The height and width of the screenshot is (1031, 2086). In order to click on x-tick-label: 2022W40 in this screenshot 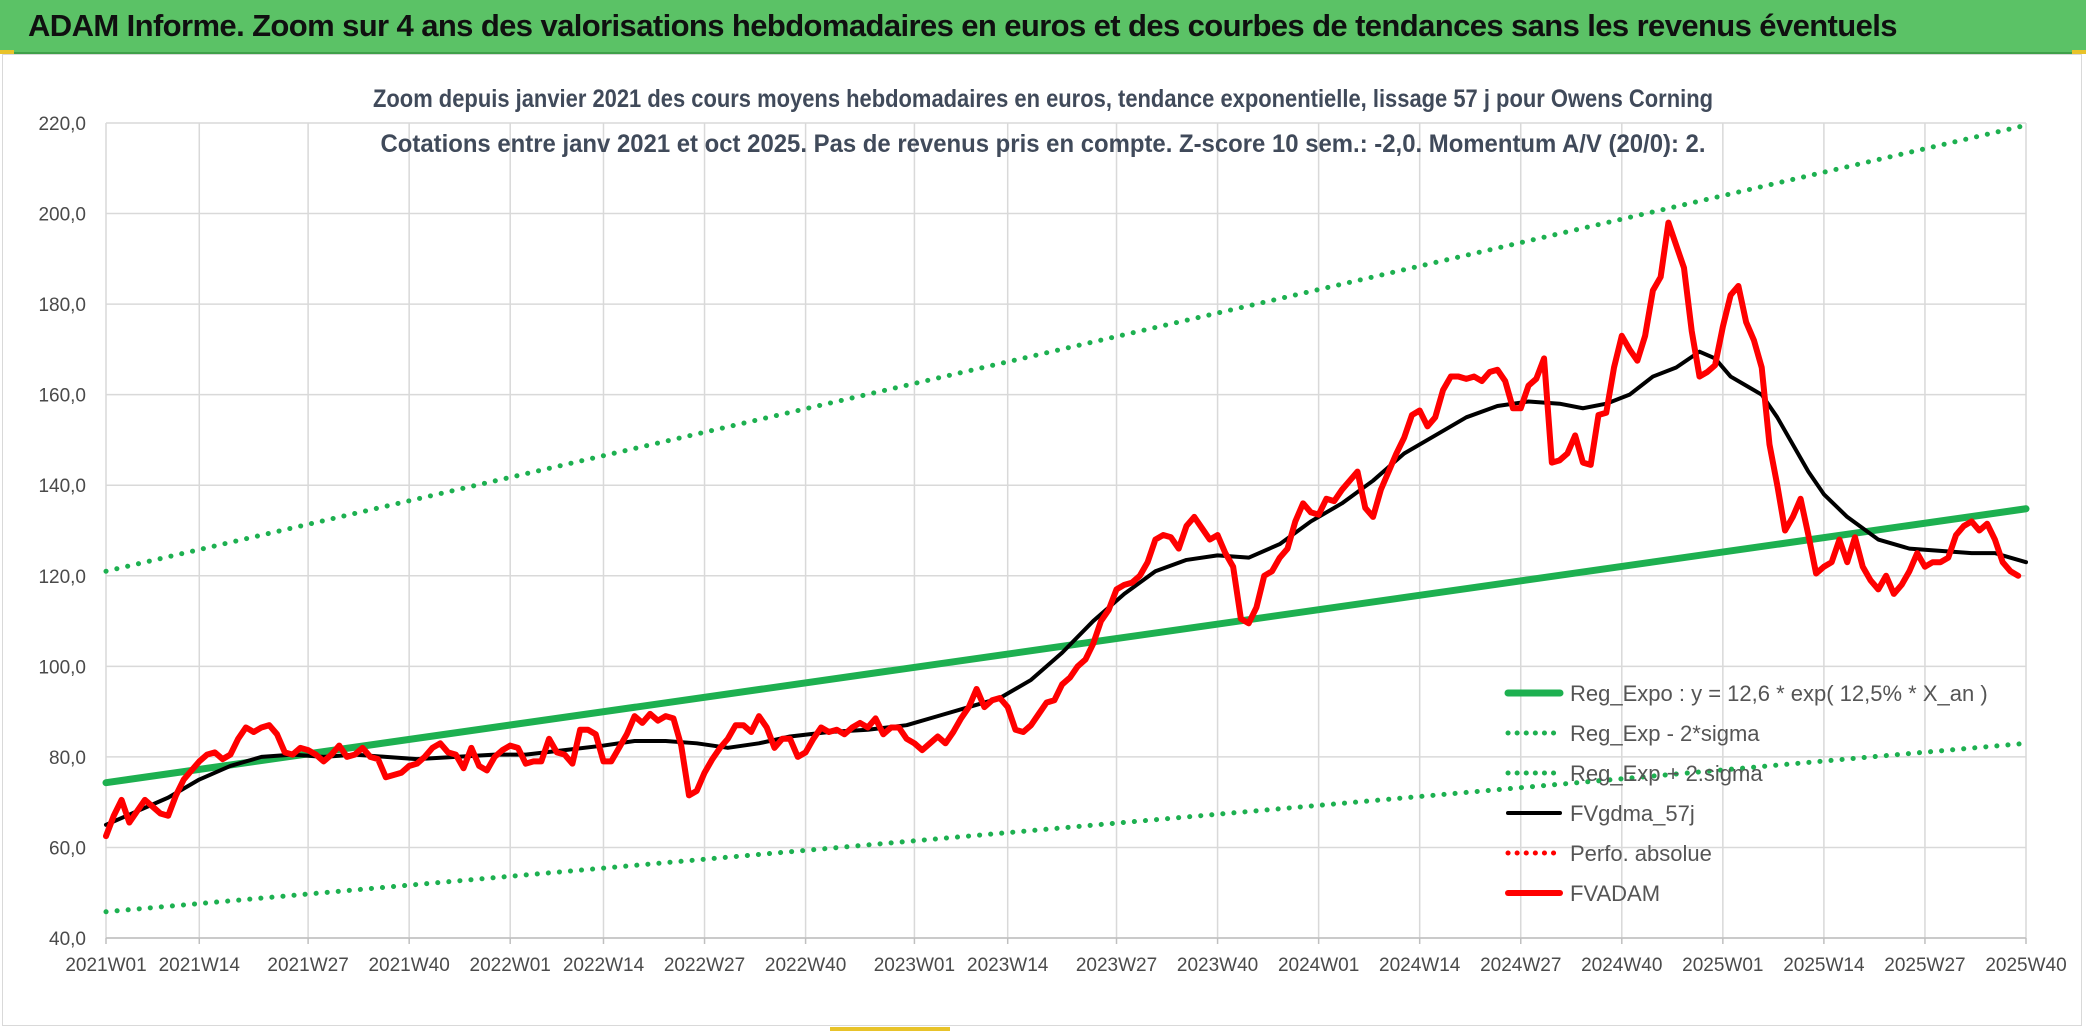, I will do `click(805, 965)`.